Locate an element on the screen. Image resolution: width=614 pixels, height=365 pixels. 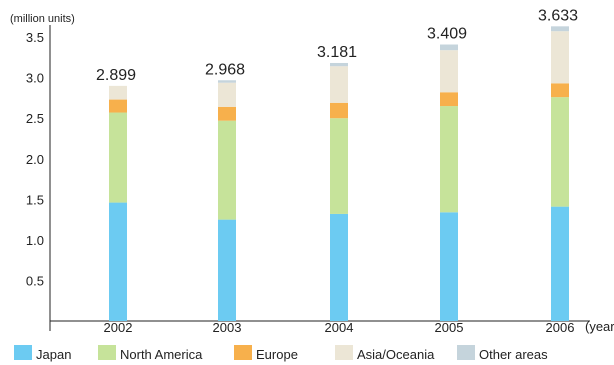
x-tick-label-2003: 2003 is located at coordinates (227, 327).